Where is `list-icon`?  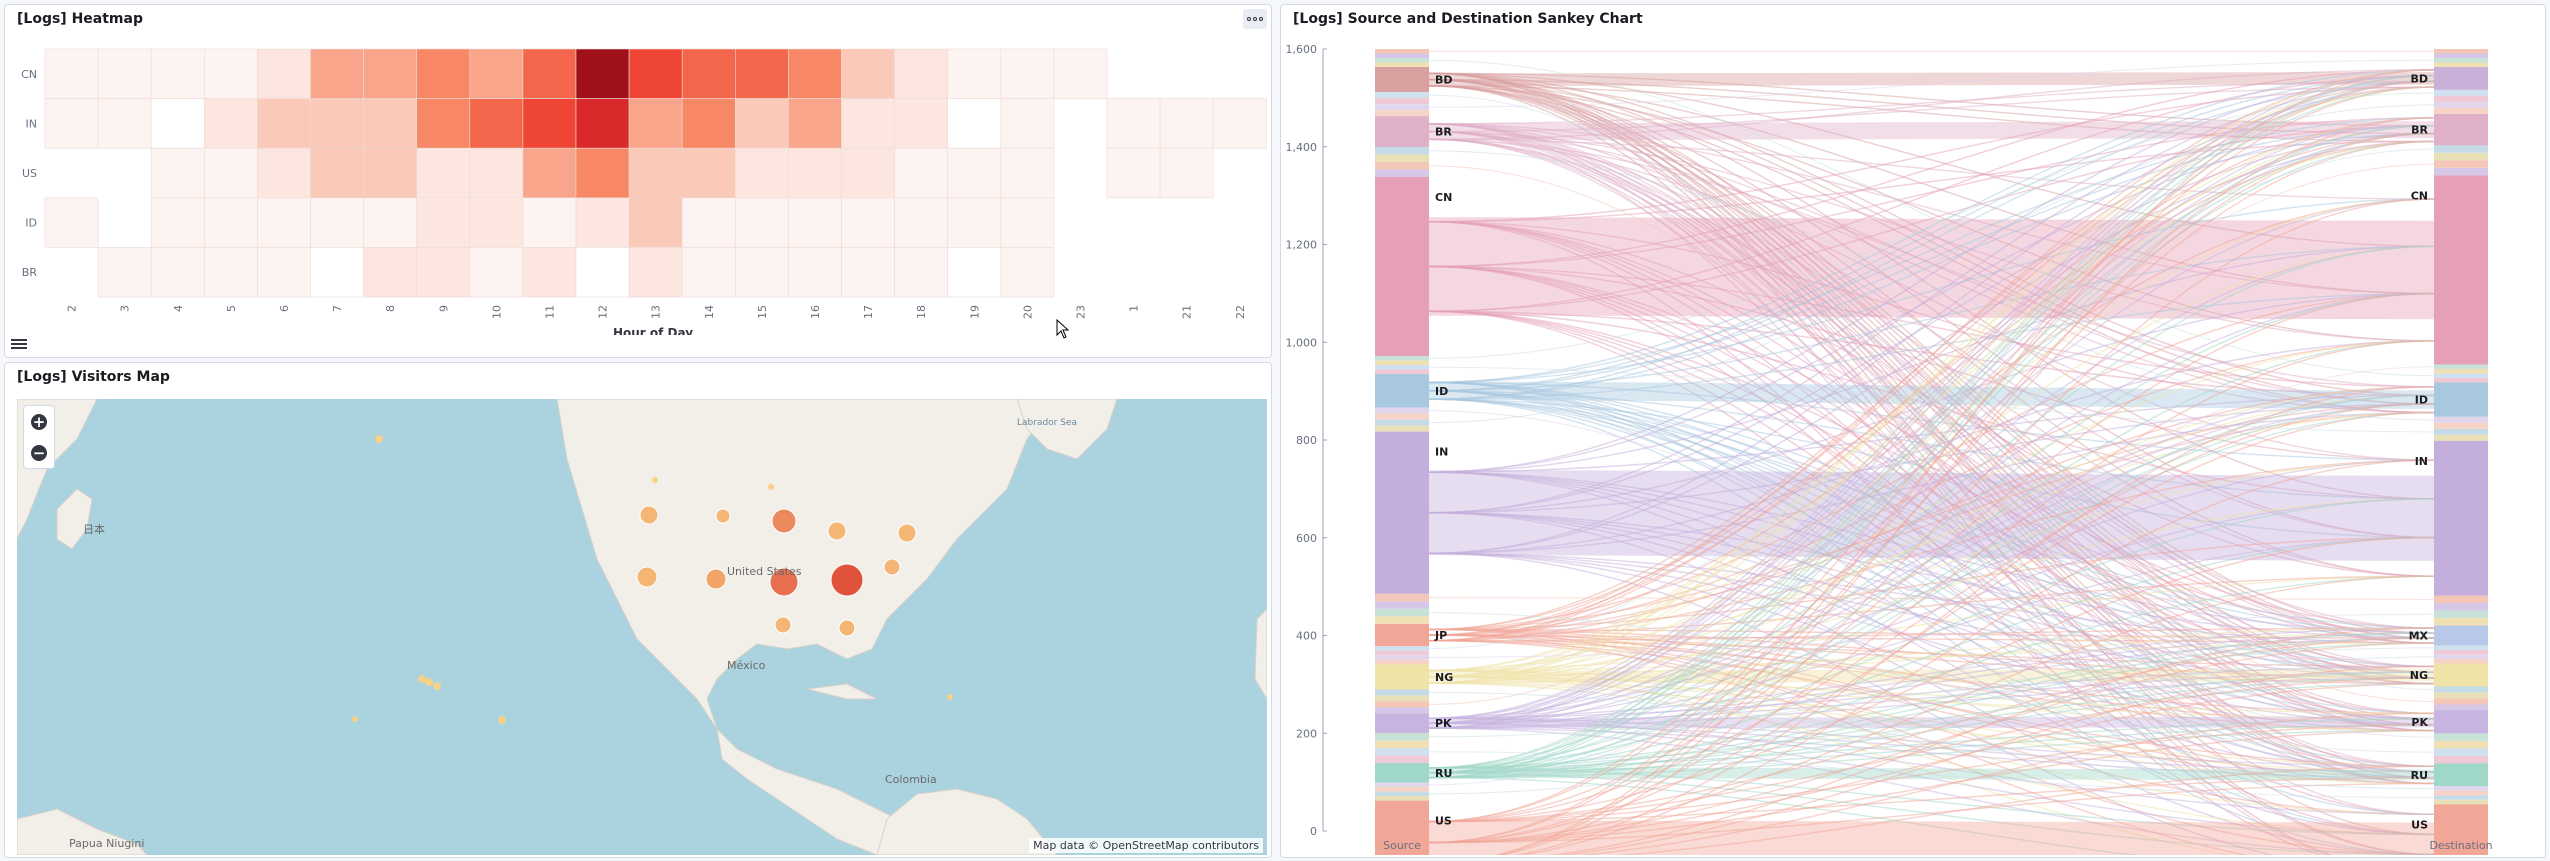
list-icon is located at coordinates (19, 344).